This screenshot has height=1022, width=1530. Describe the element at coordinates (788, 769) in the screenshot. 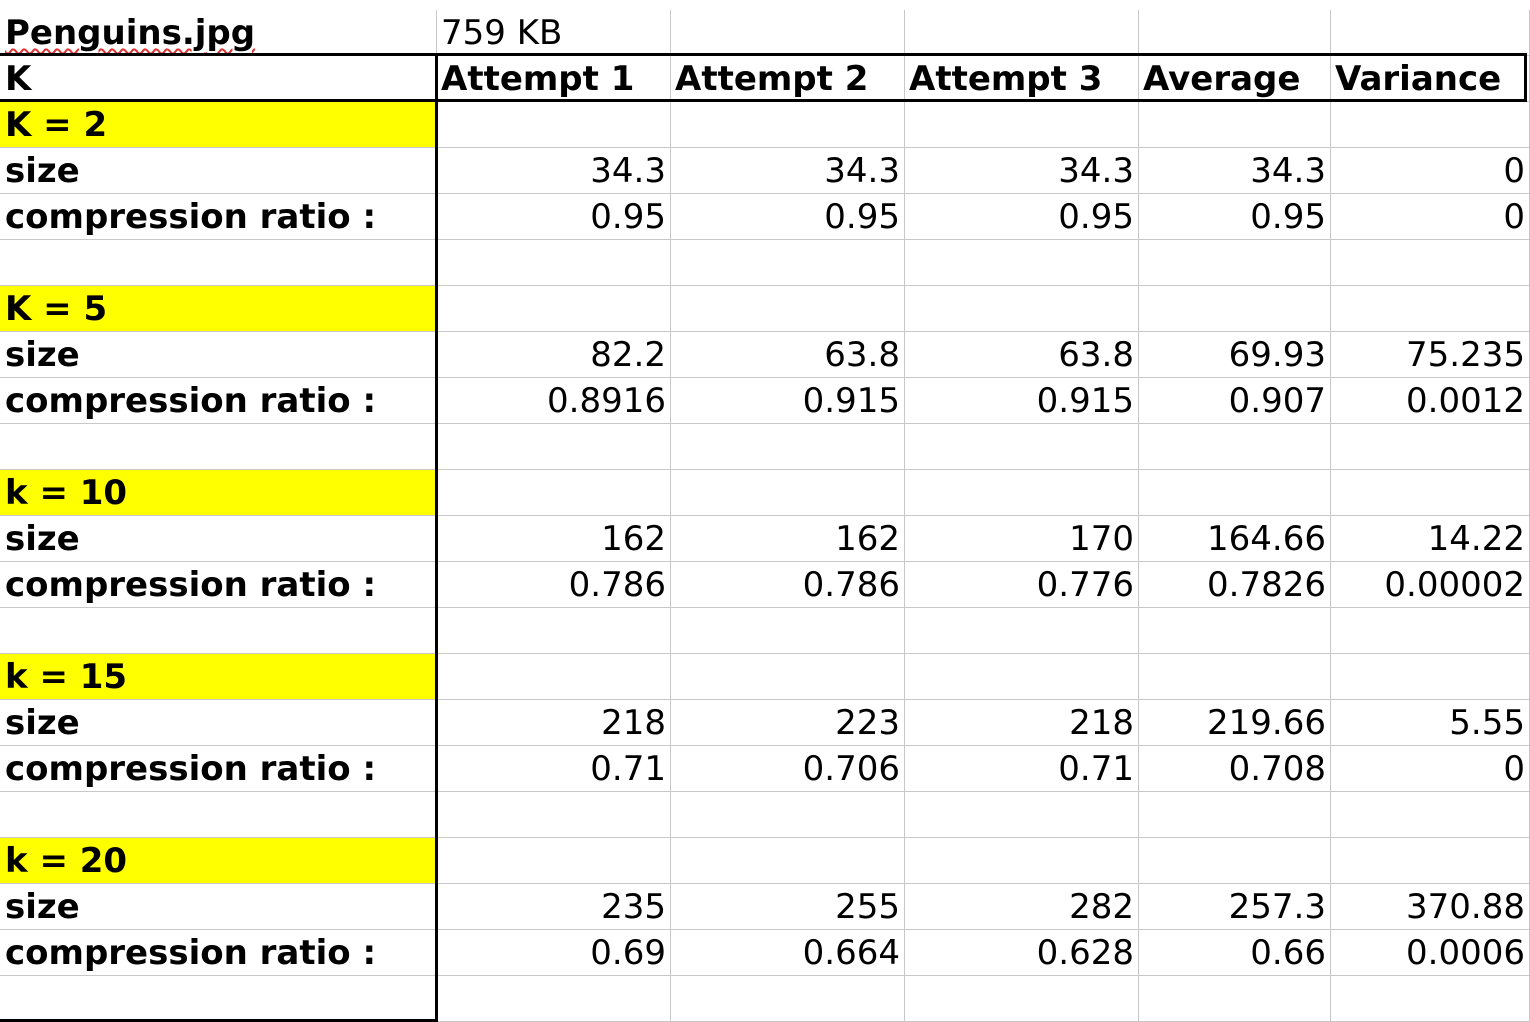

I see `attempt-2-cell: 0.706` at that location.